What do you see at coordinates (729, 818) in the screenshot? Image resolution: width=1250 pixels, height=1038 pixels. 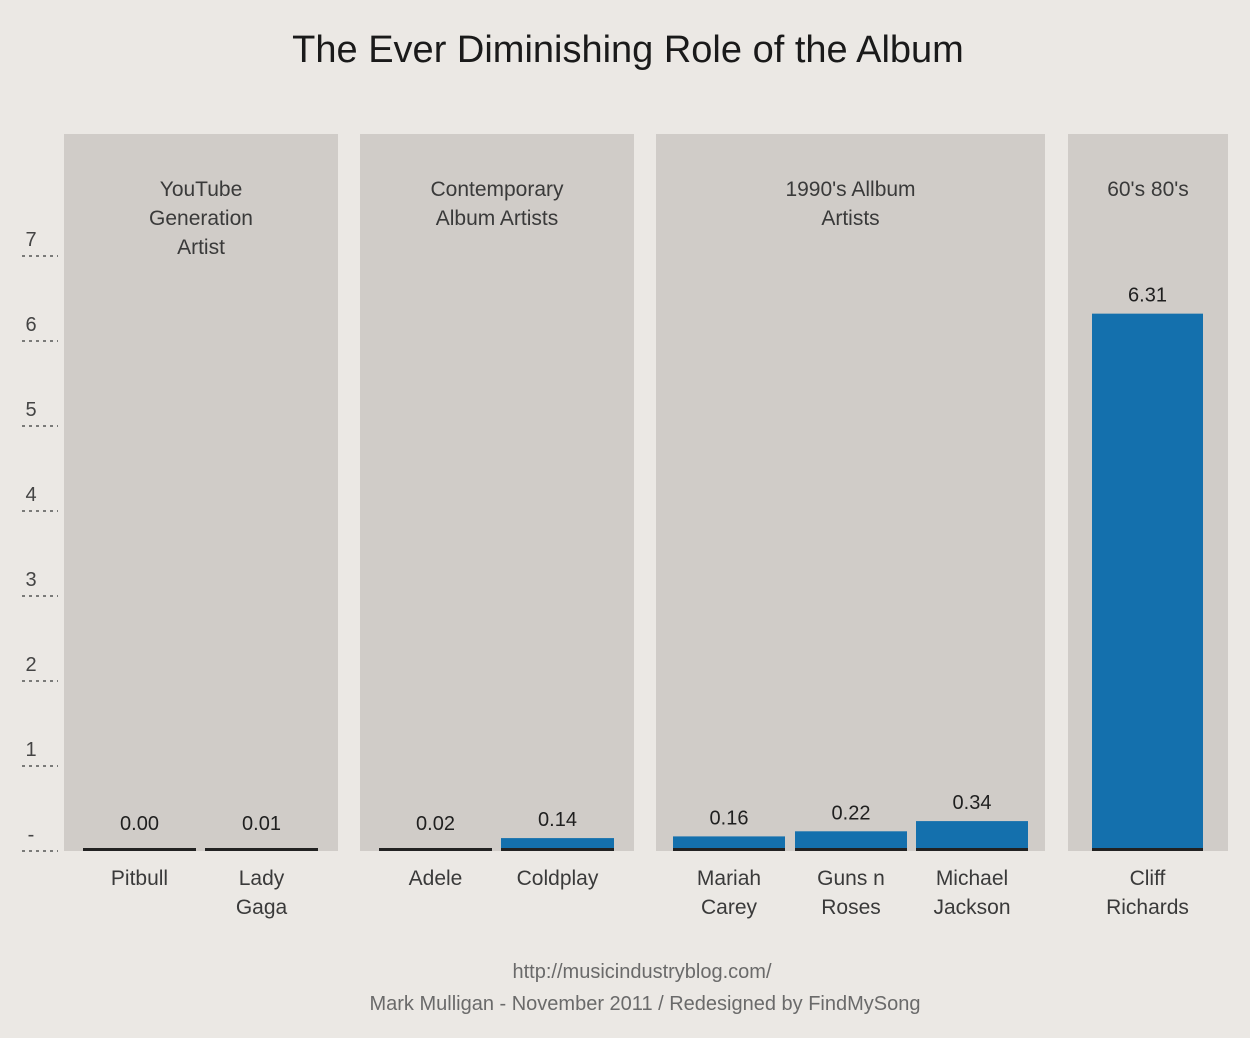 I see `data-label: 0.16` at bounding box center [729, 818].